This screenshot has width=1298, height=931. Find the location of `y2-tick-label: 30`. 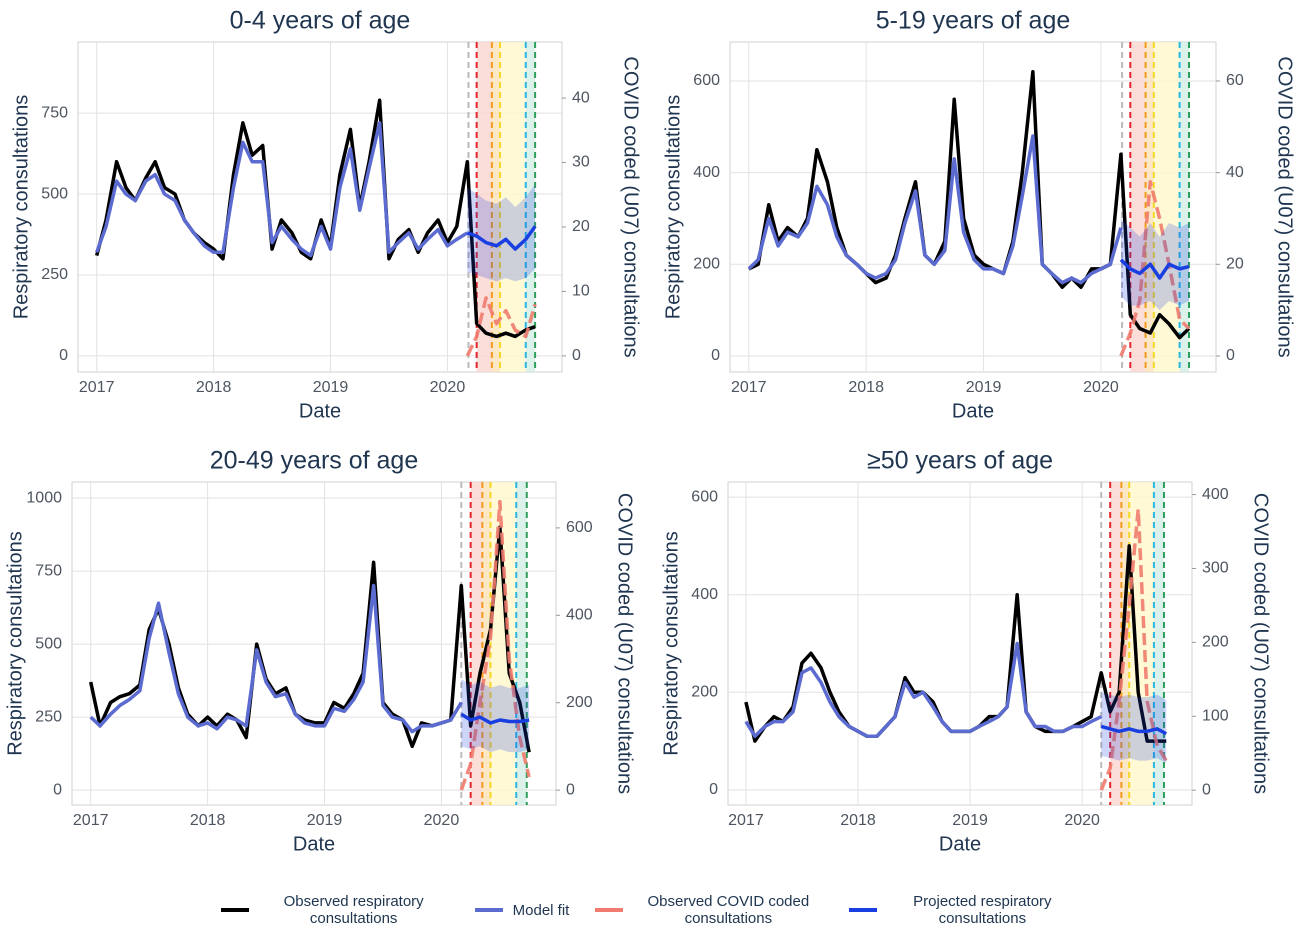

y2-tick-label: 30 is located at coordinates (581, 162).